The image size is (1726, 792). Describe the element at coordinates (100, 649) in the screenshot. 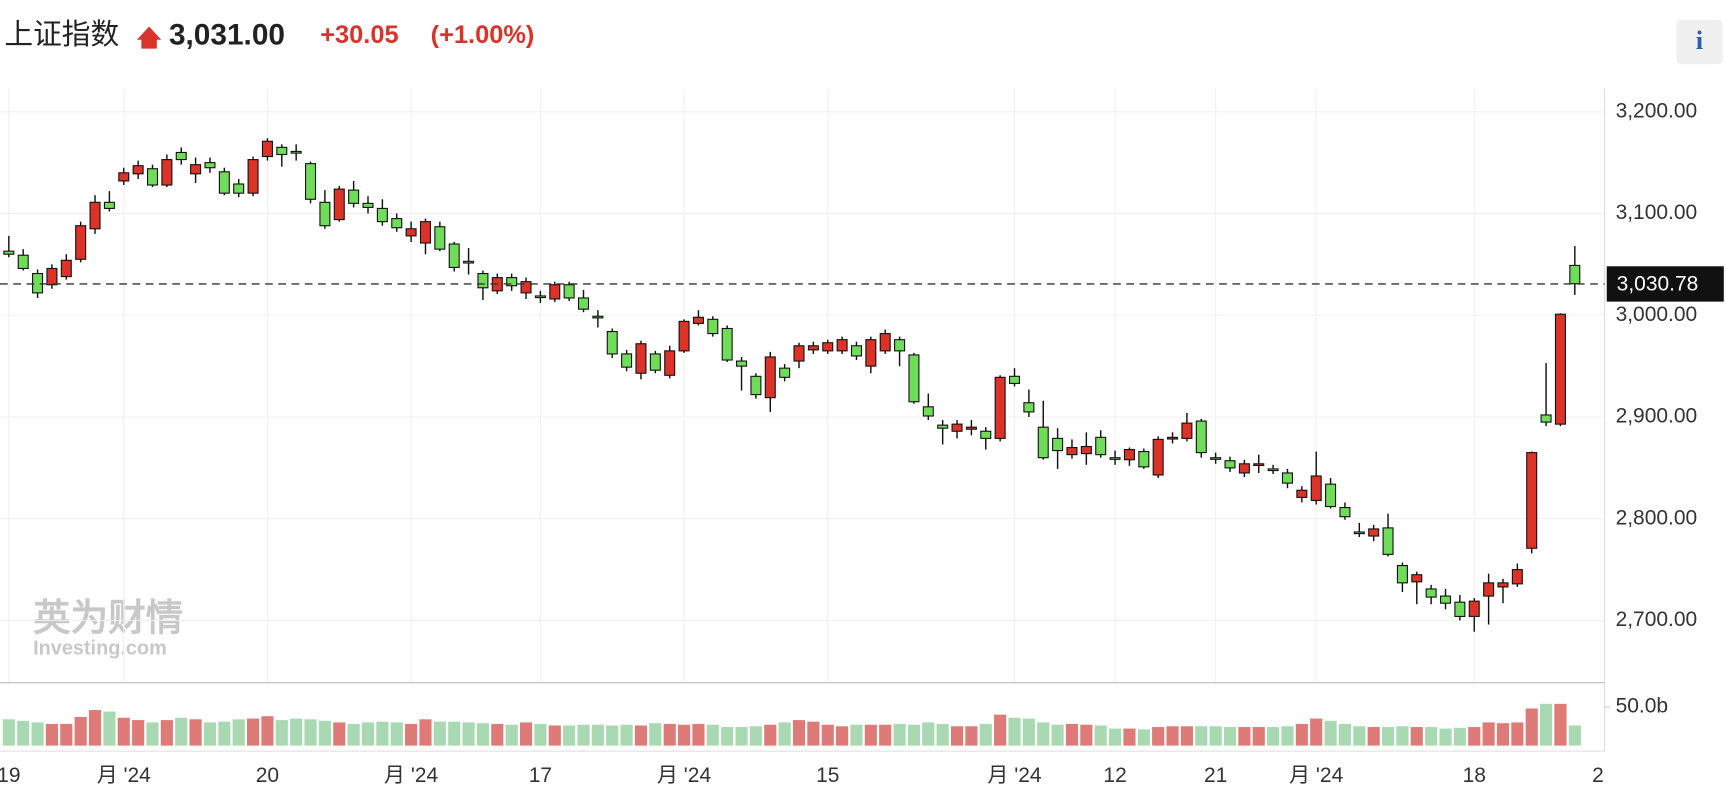

I see `watermark-en: Investing.com` at that location.